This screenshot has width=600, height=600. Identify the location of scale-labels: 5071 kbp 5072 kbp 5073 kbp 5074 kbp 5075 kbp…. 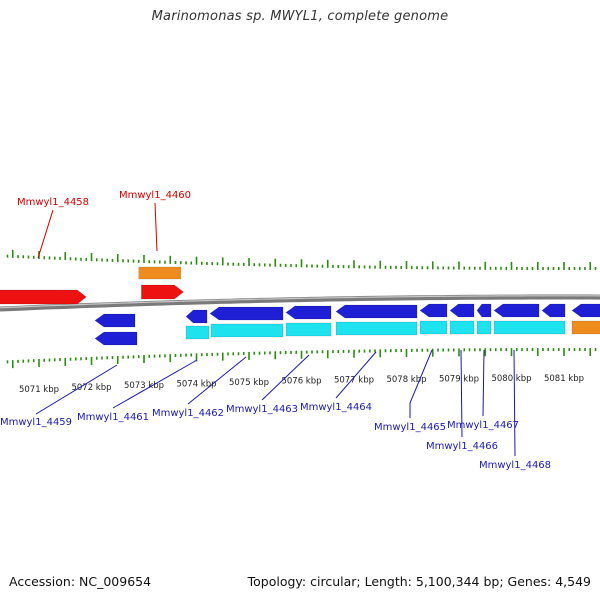
(301, 384).